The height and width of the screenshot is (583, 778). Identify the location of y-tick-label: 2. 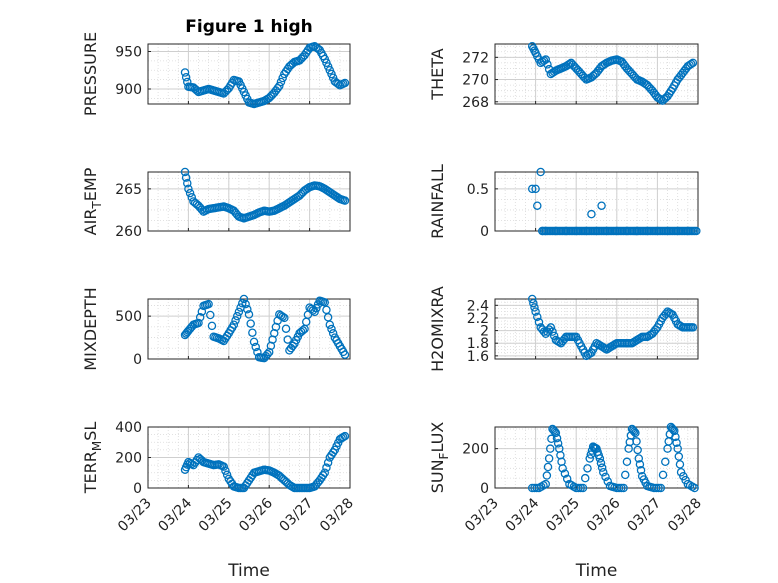
(484, 332).